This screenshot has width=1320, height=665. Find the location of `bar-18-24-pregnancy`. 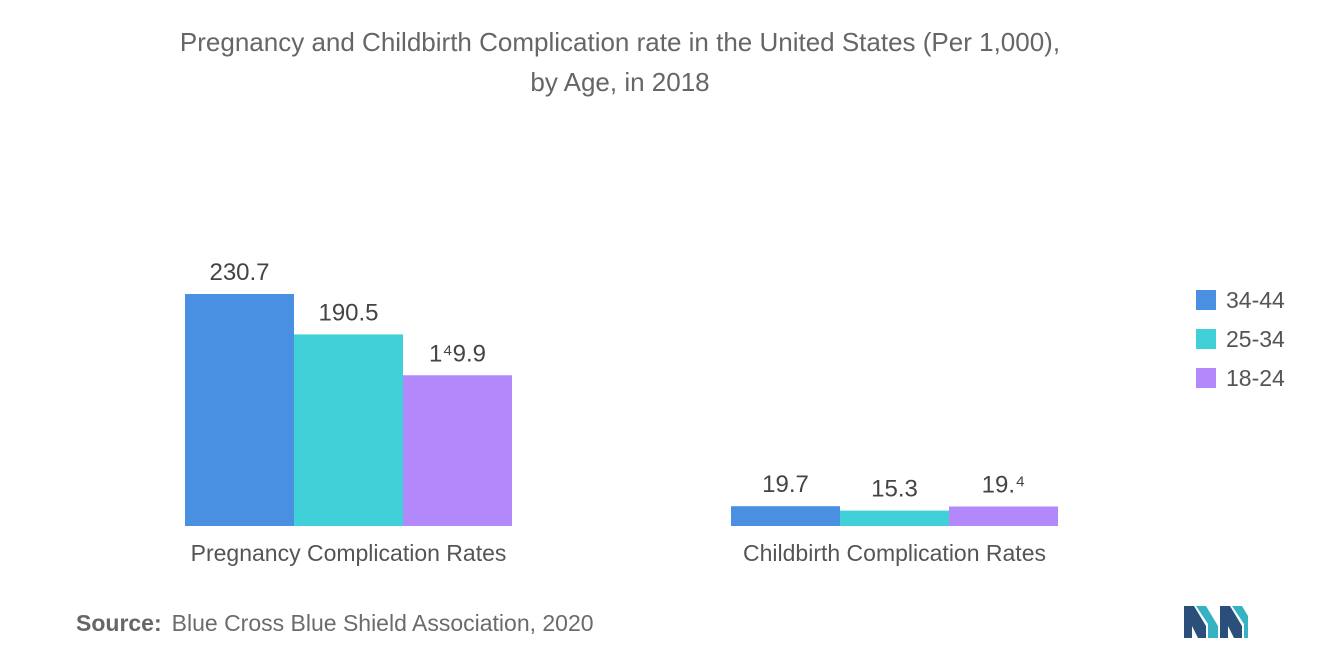

bar-18-24-pregnancy is located at coordinates (457, 450).